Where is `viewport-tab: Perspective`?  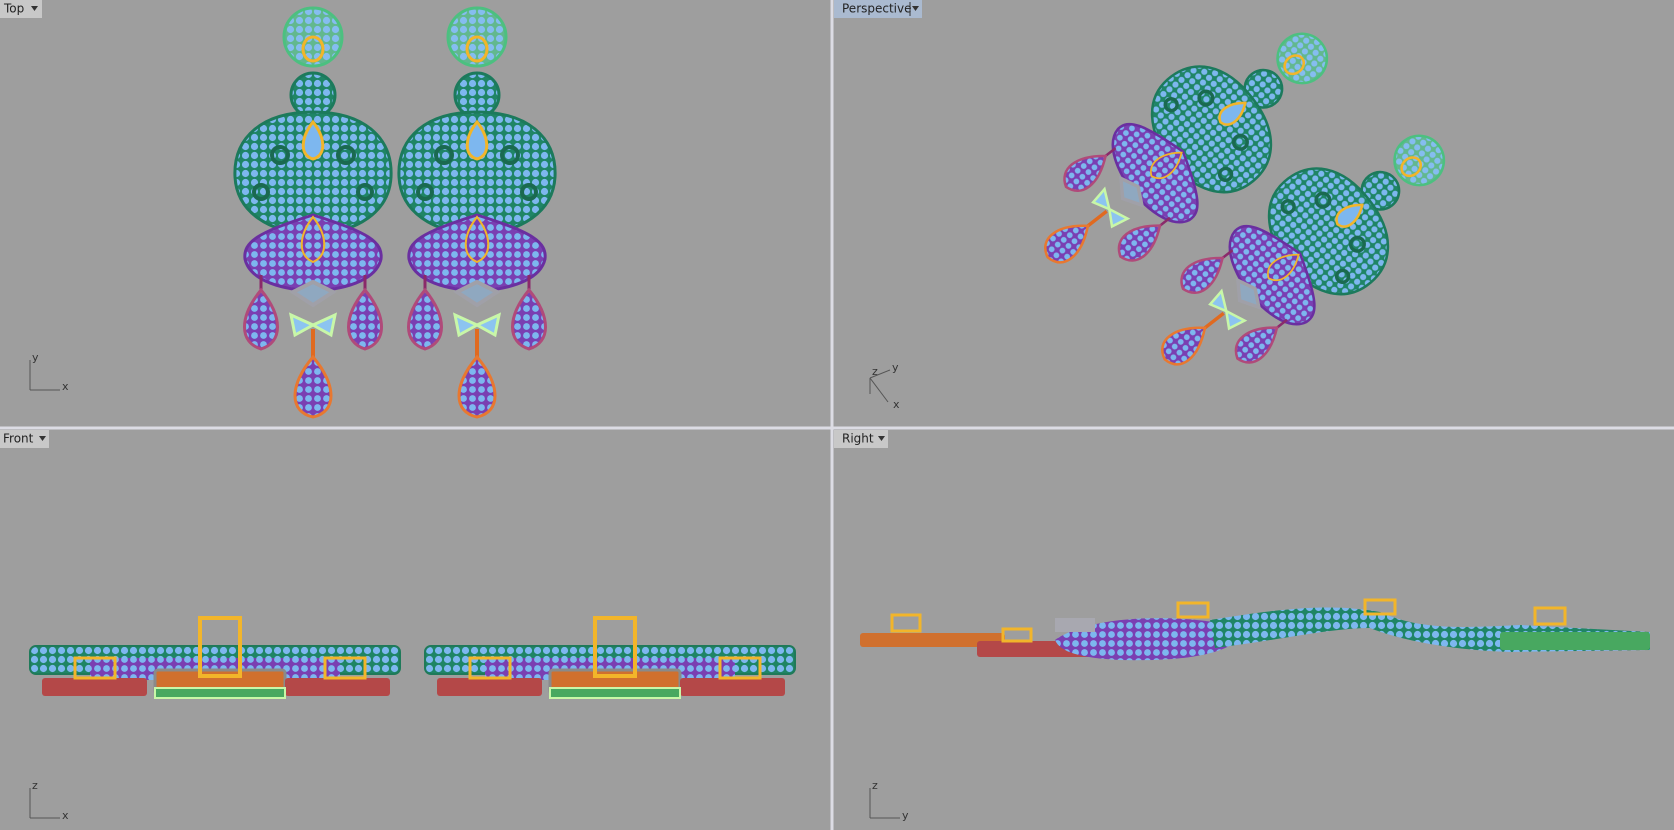
viewport-tab: Perspective is located at coordinates (878, 9).